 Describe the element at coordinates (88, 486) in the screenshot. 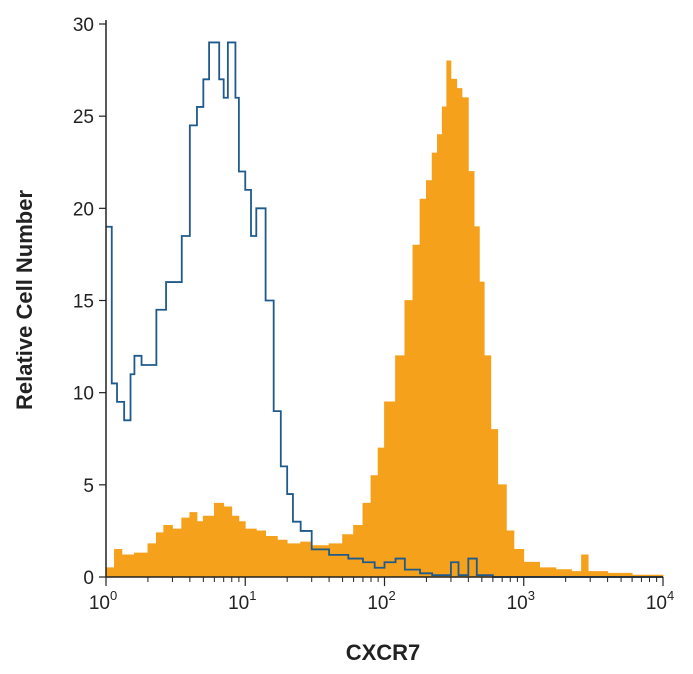

I see `y-tick-label: 5` at that location.